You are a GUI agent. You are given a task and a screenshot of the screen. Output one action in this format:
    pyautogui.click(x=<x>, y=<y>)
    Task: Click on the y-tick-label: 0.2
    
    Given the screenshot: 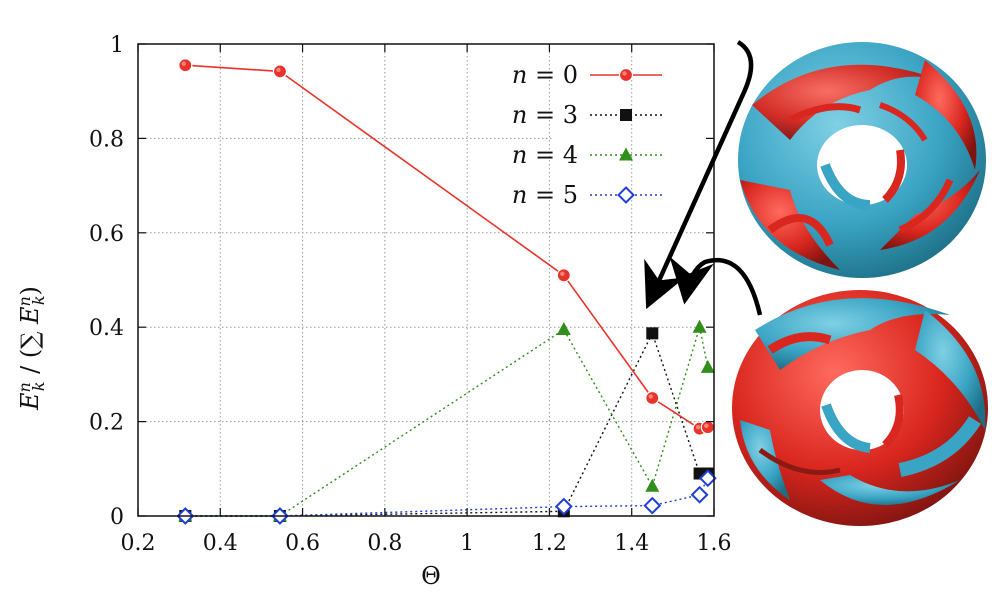 What is the action you would take?
    pyautogui.click(x=106, y=423)
    